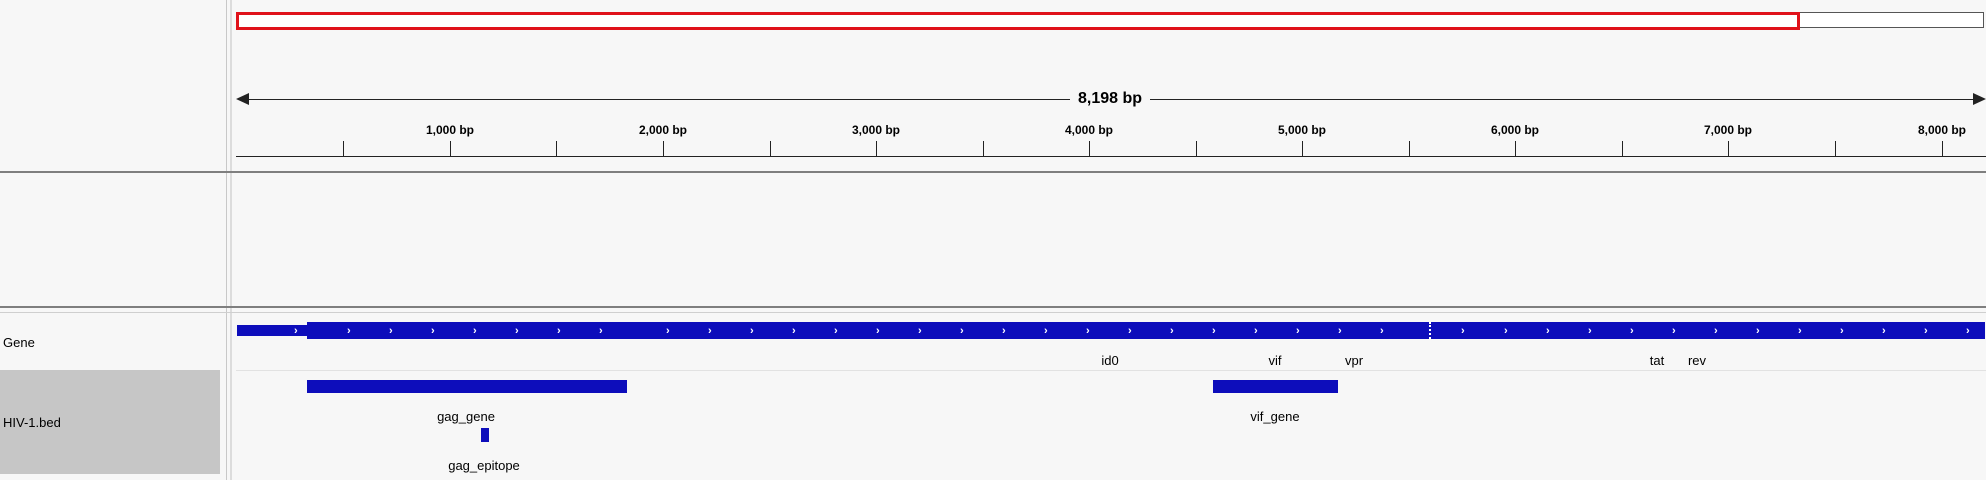  I want to click on tick-label-7000: 7,000 bp, so click(1728, 130).